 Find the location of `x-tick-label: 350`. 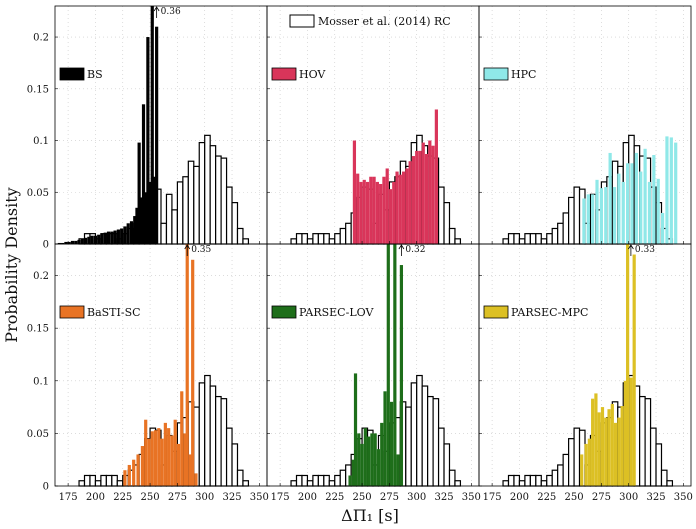

x-tick-label: 350 is located at coordinates (471, 497).